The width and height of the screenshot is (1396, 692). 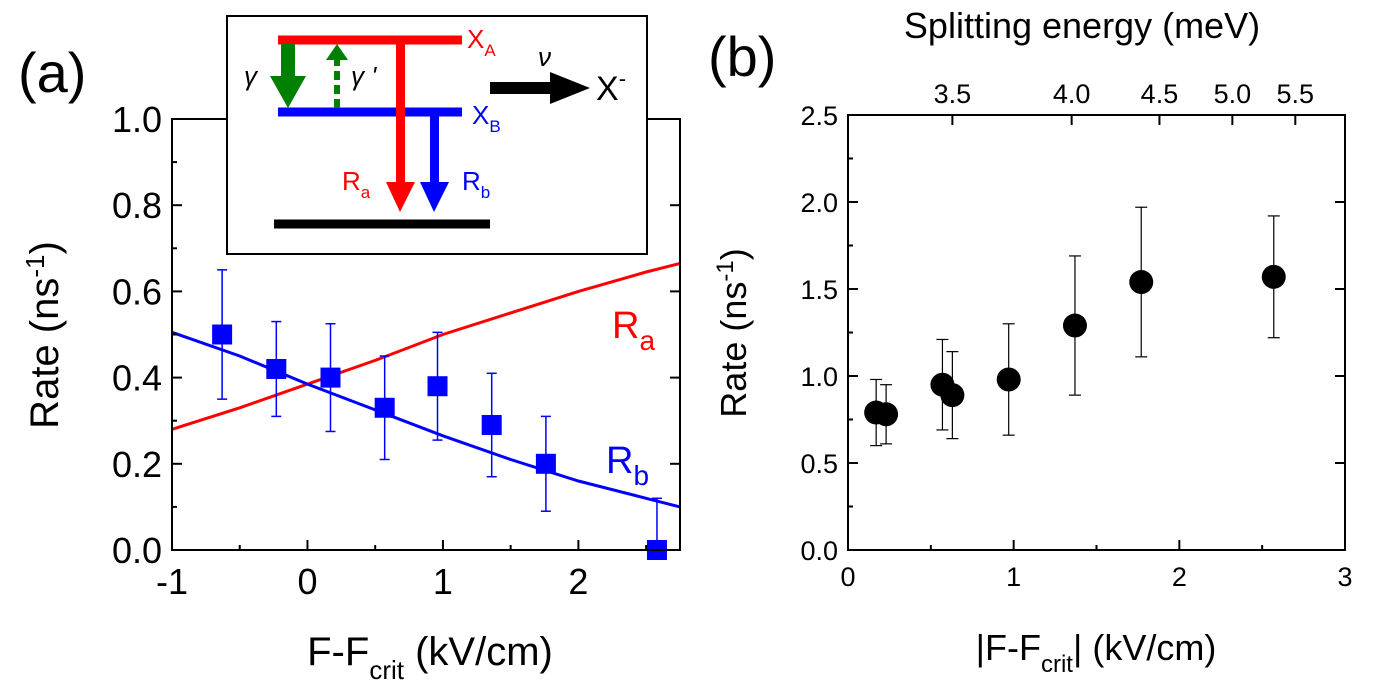 I want to click on panel-b-y-axis-title: Rate (ns-1), so click(x=733, y=332).